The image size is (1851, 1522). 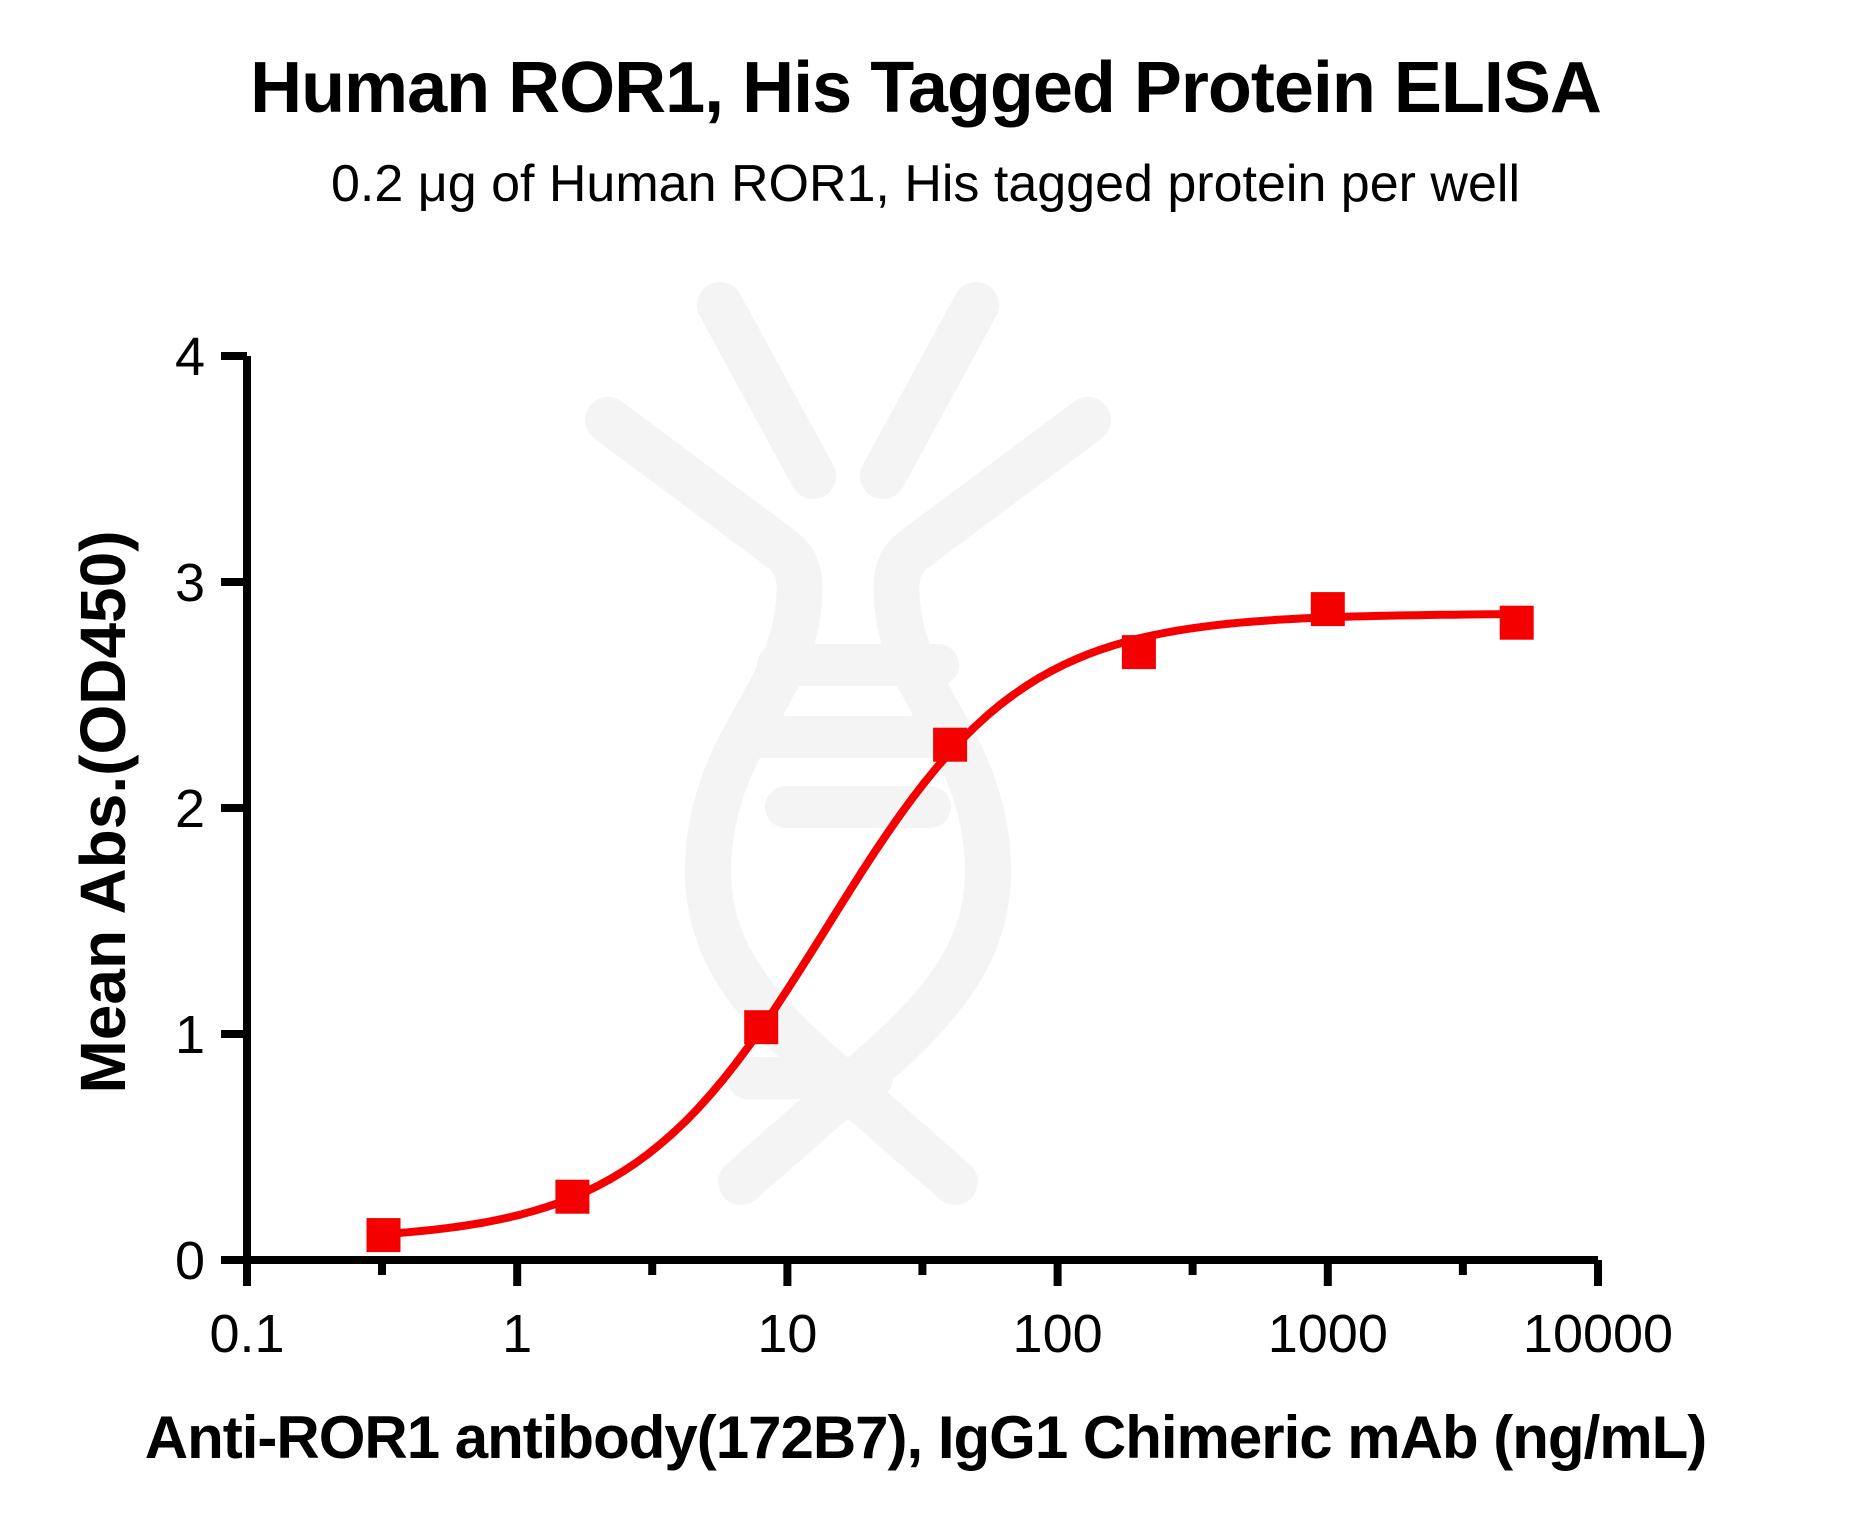 What do you see at coordinates (1598, 1334) in the screenshot?
I see `x-tick-label: 10000` at bounding box center [1598, 1334].